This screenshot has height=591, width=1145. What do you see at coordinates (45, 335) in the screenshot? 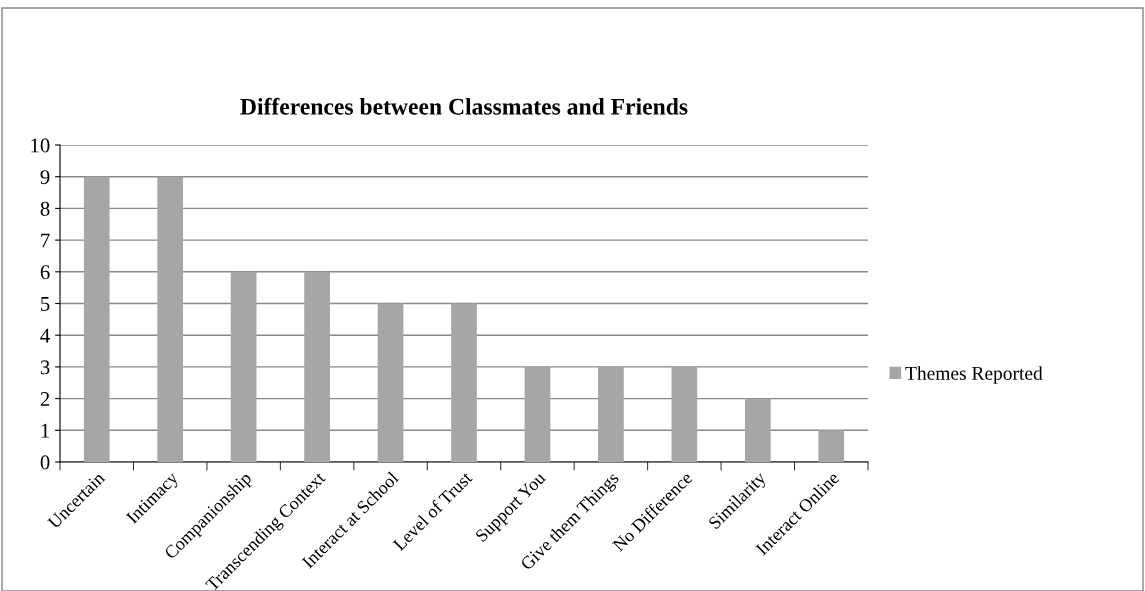
I see `y-tick-label: 4` at bounding box center [45, 335].